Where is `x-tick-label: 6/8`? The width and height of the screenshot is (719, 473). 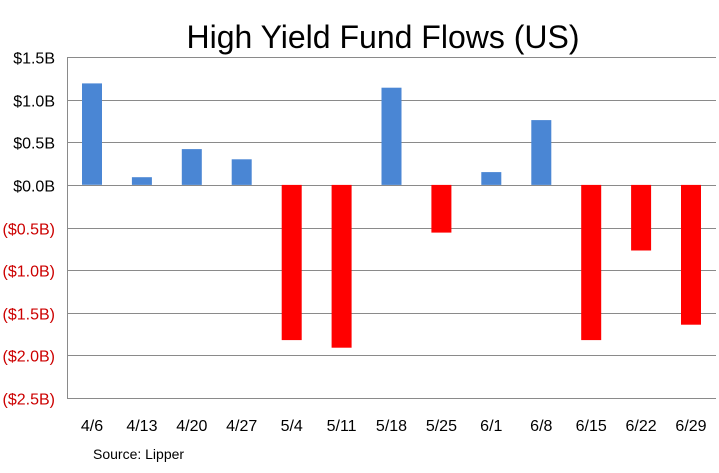
x-tick-label: 6/8 is located at coordinates (541, 426).